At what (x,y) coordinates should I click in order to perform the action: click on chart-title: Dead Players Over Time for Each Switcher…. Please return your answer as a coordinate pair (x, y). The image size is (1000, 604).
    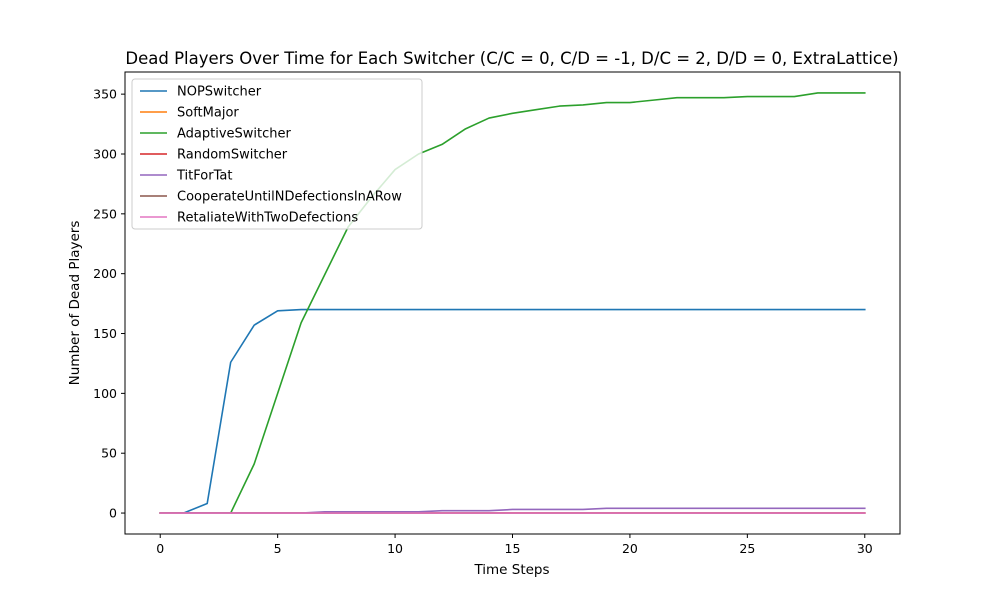
    Looking at the image, I should click on (511, 58).